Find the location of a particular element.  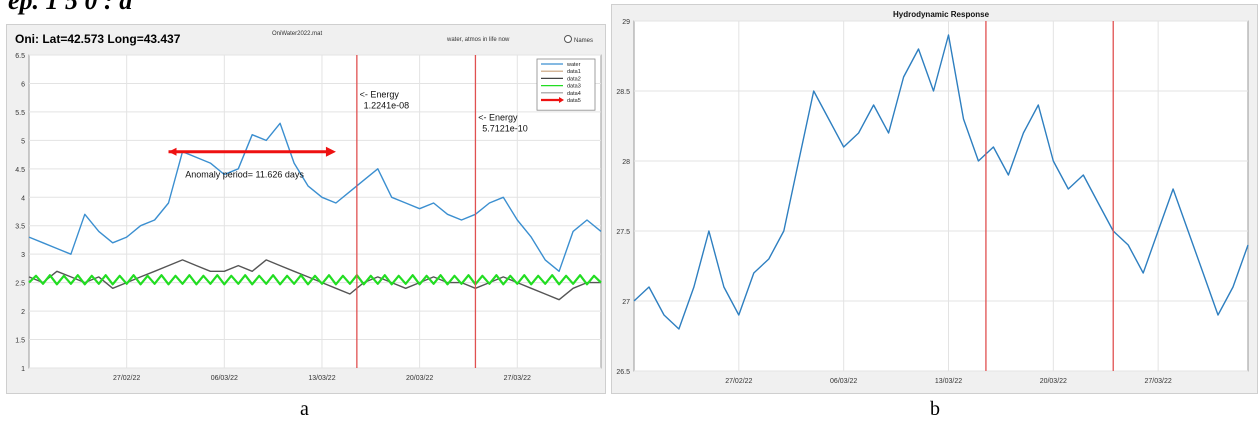

y-tick-label: 27.5 is located at coordinates (623, 232).